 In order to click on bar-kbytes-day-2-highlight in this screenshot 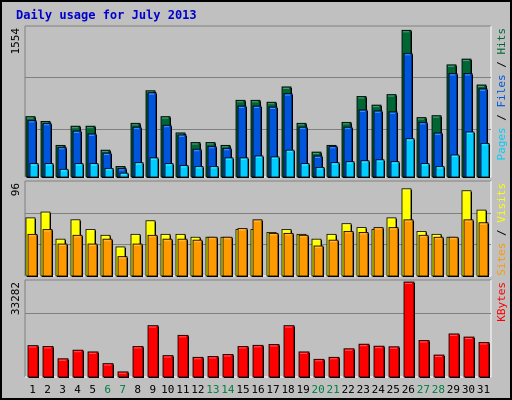, I will do `click(47, 348)`.